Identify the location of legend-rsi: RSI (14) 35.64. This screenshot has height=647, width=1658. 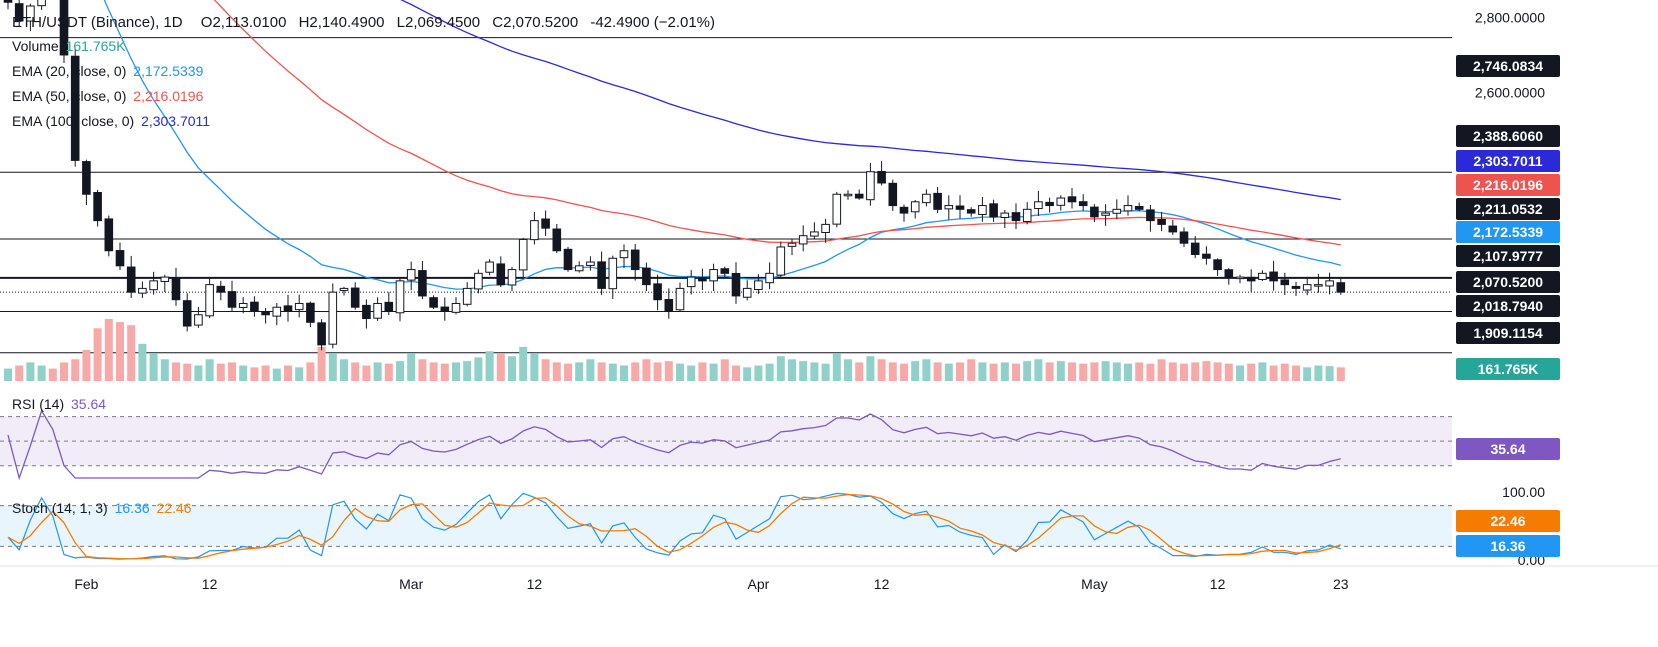
(59, 404).